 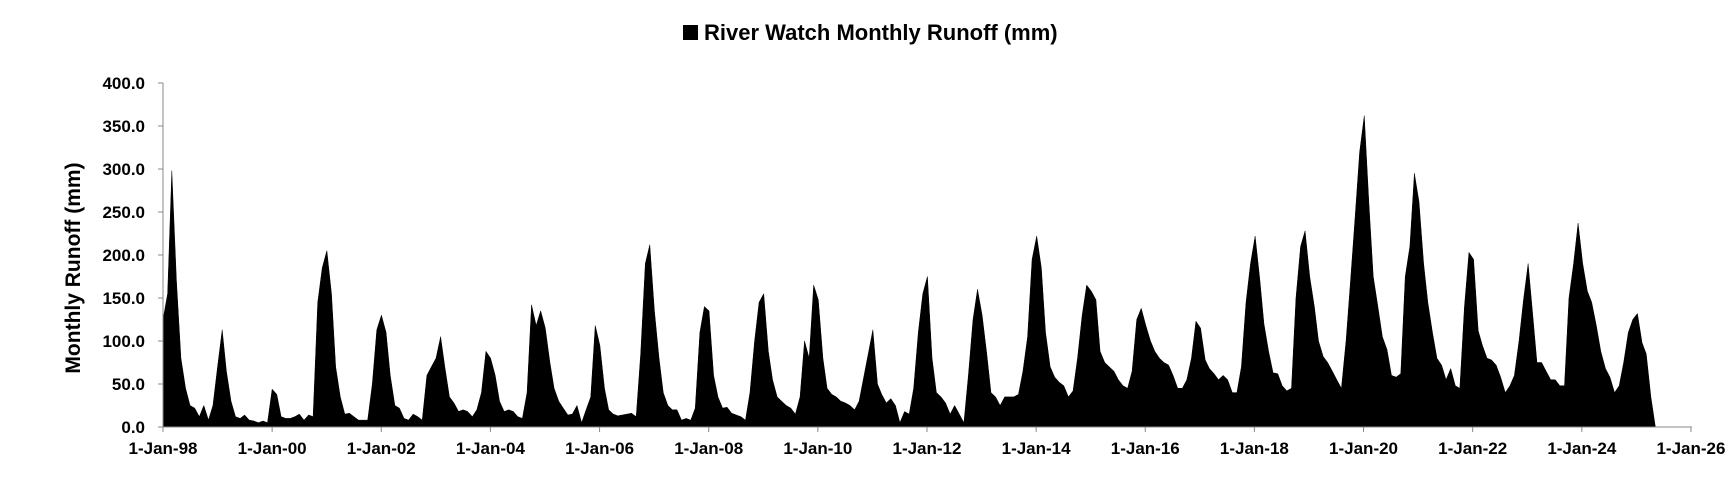 What do you see at coordinates (599, 448) in the screenshot?
I see `x-tick-label: 1-Jan-06` at bounding box center [599, 448].